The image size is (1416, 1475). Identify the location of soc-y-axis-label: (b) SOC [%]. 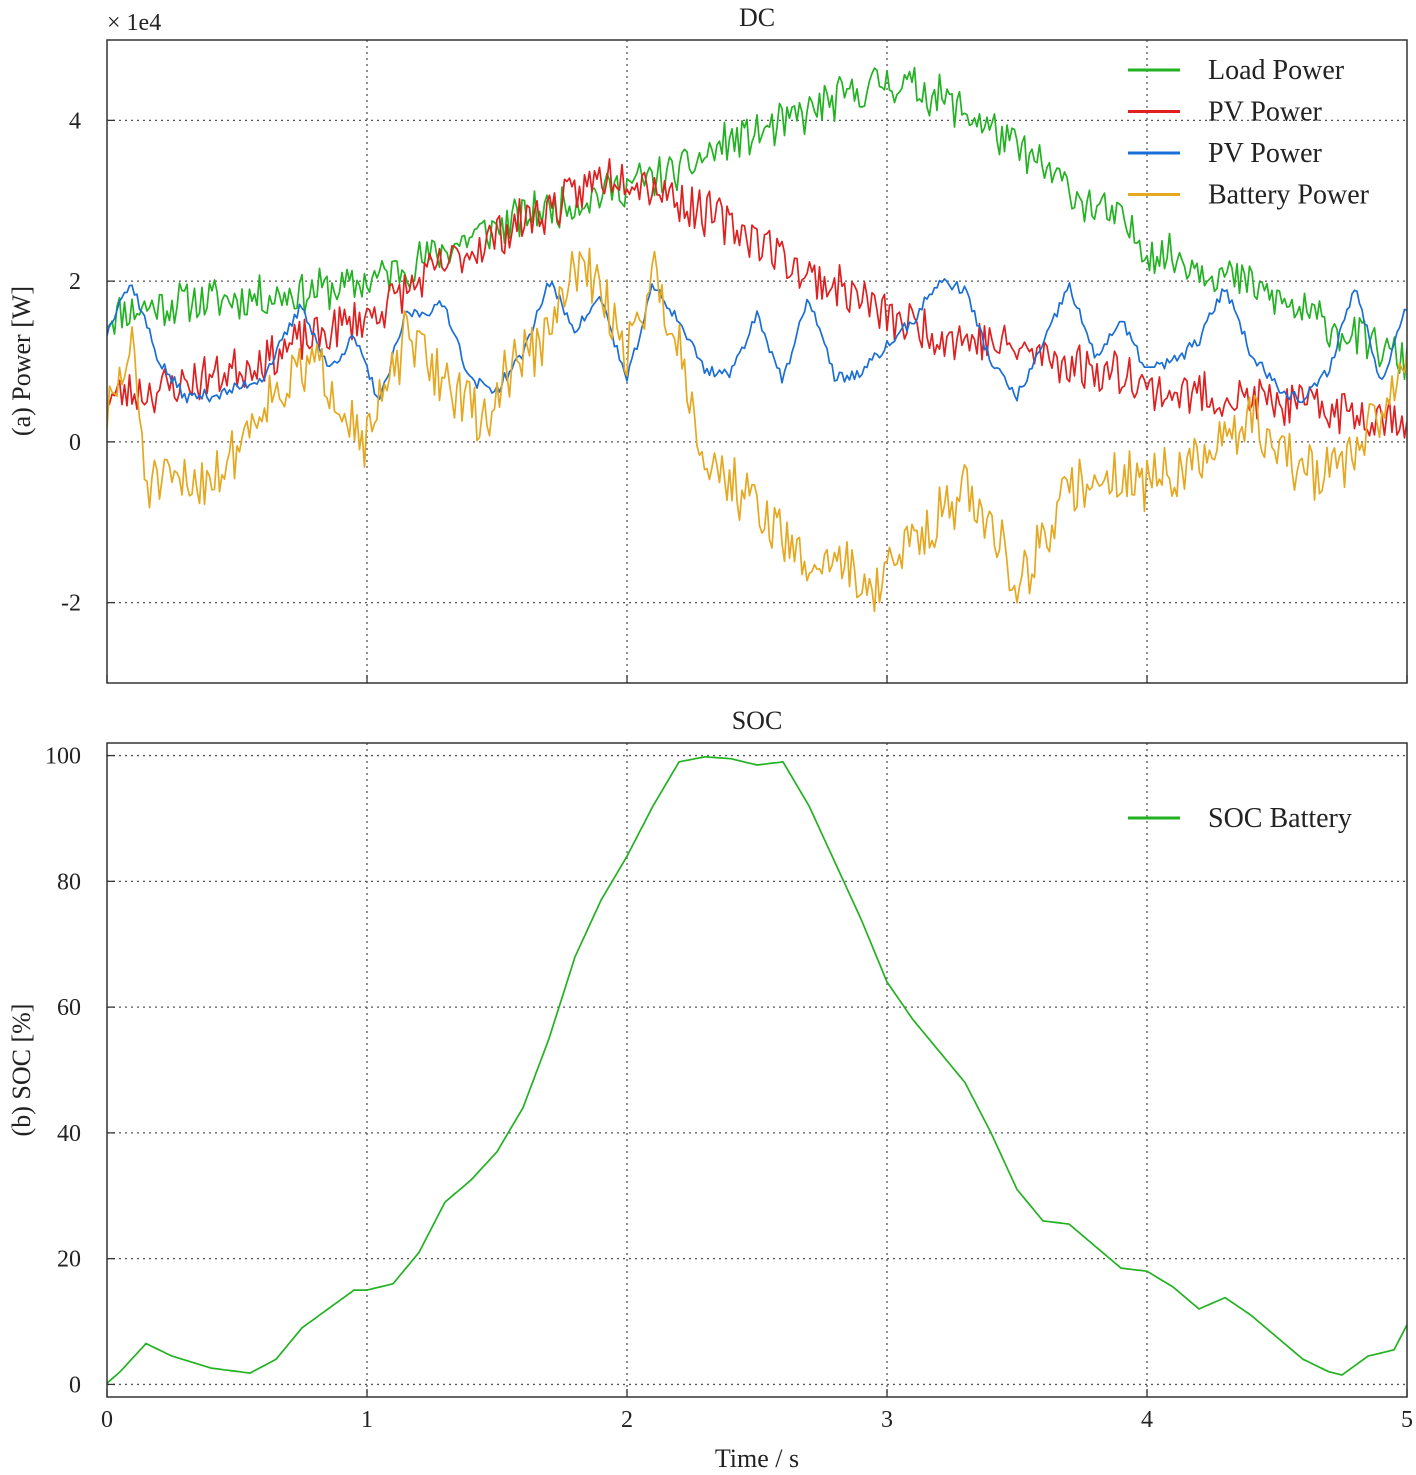
(21, 1070).